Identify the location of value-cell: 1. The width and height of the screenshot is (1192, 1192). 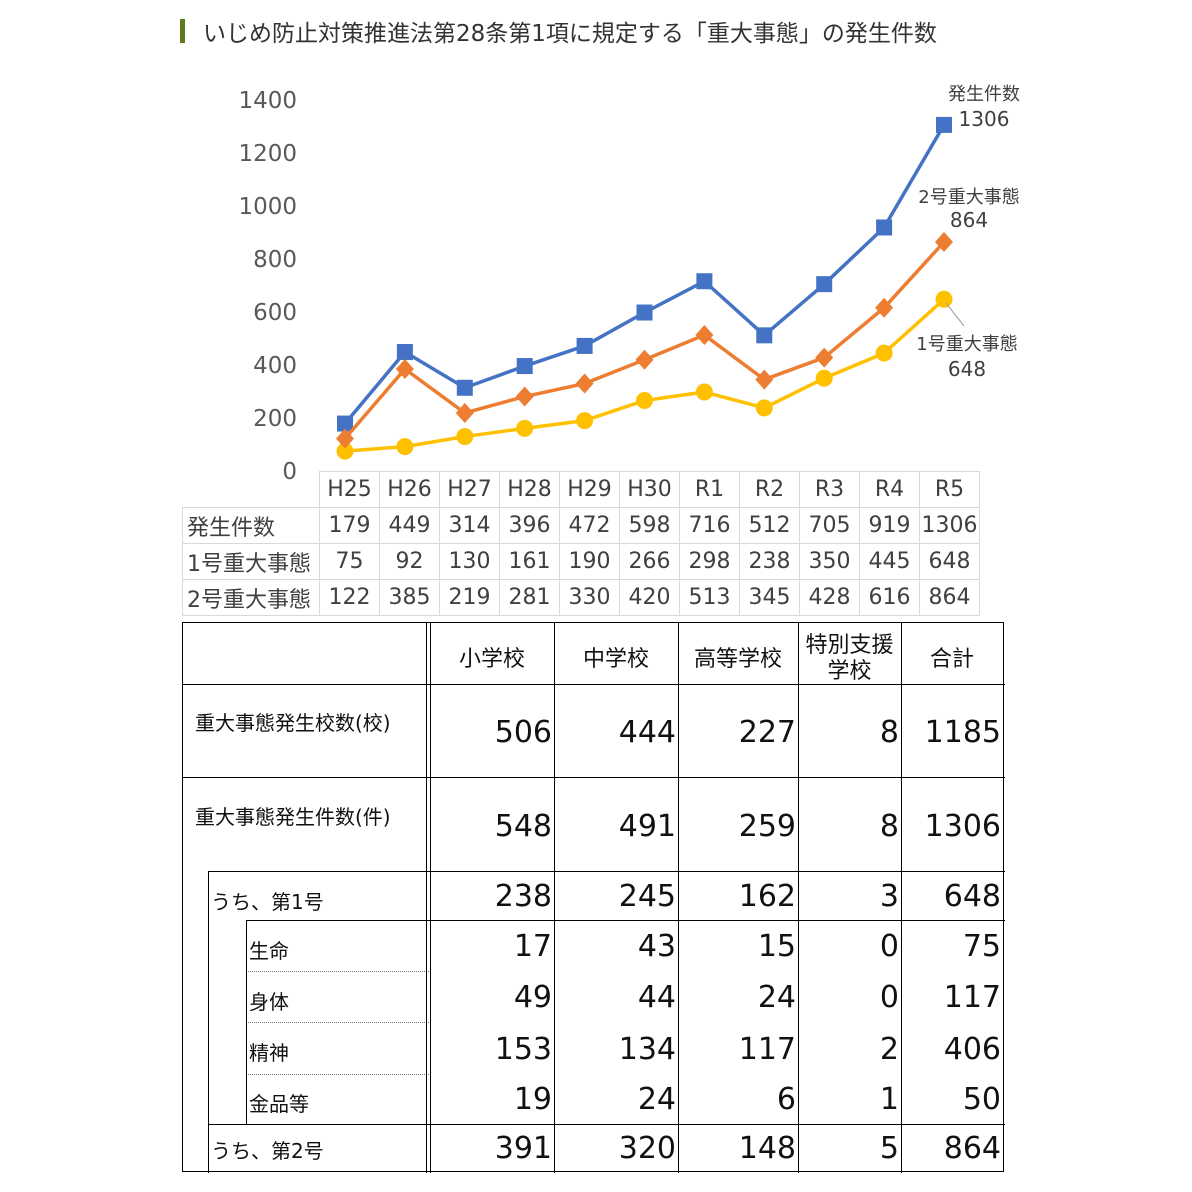
(889, 1099).